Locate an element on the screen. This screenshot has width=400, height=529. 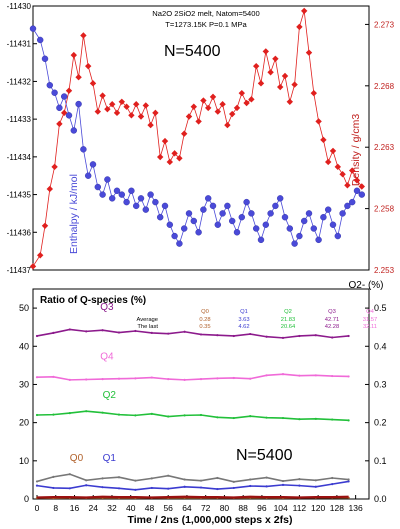
top-title: Na2O 2SiO2 melt, Natom=5400 is located at coordinates (205, 13).